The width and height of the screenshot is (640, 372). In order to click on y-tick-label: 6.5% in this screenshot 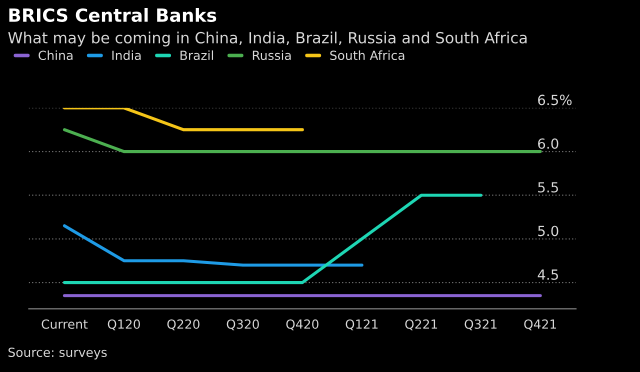, I will do `click(555, 100)`.